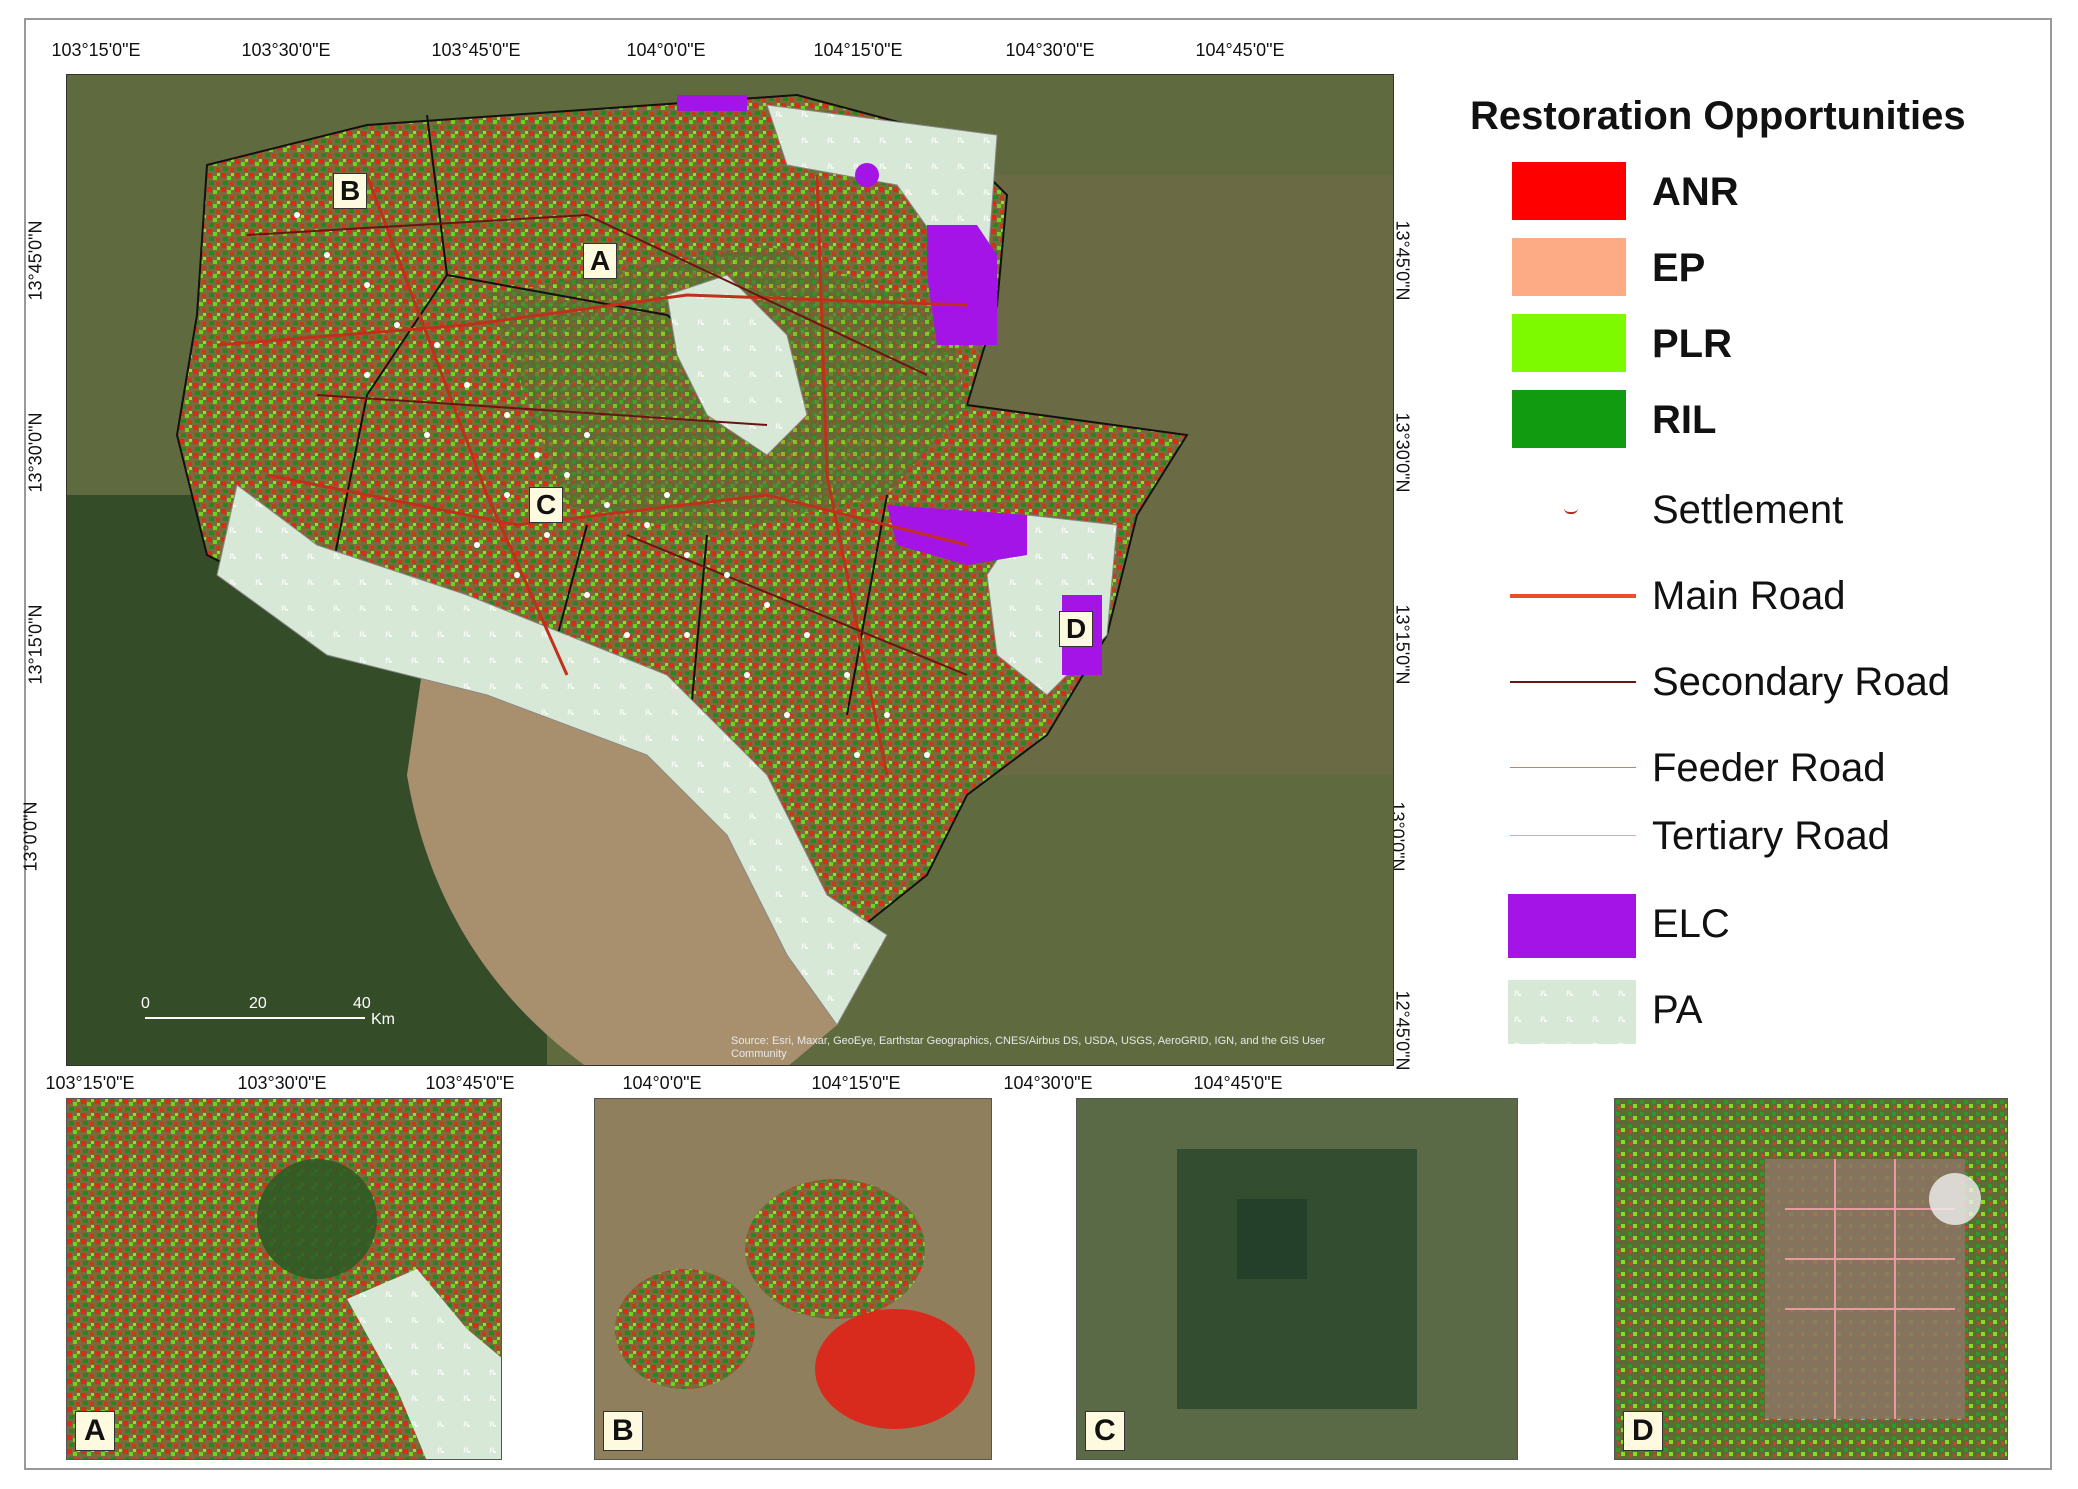 The image size is (2078, 1489). I want to click on right-tick-1: 13°45'0"N, so click(1402, 260).